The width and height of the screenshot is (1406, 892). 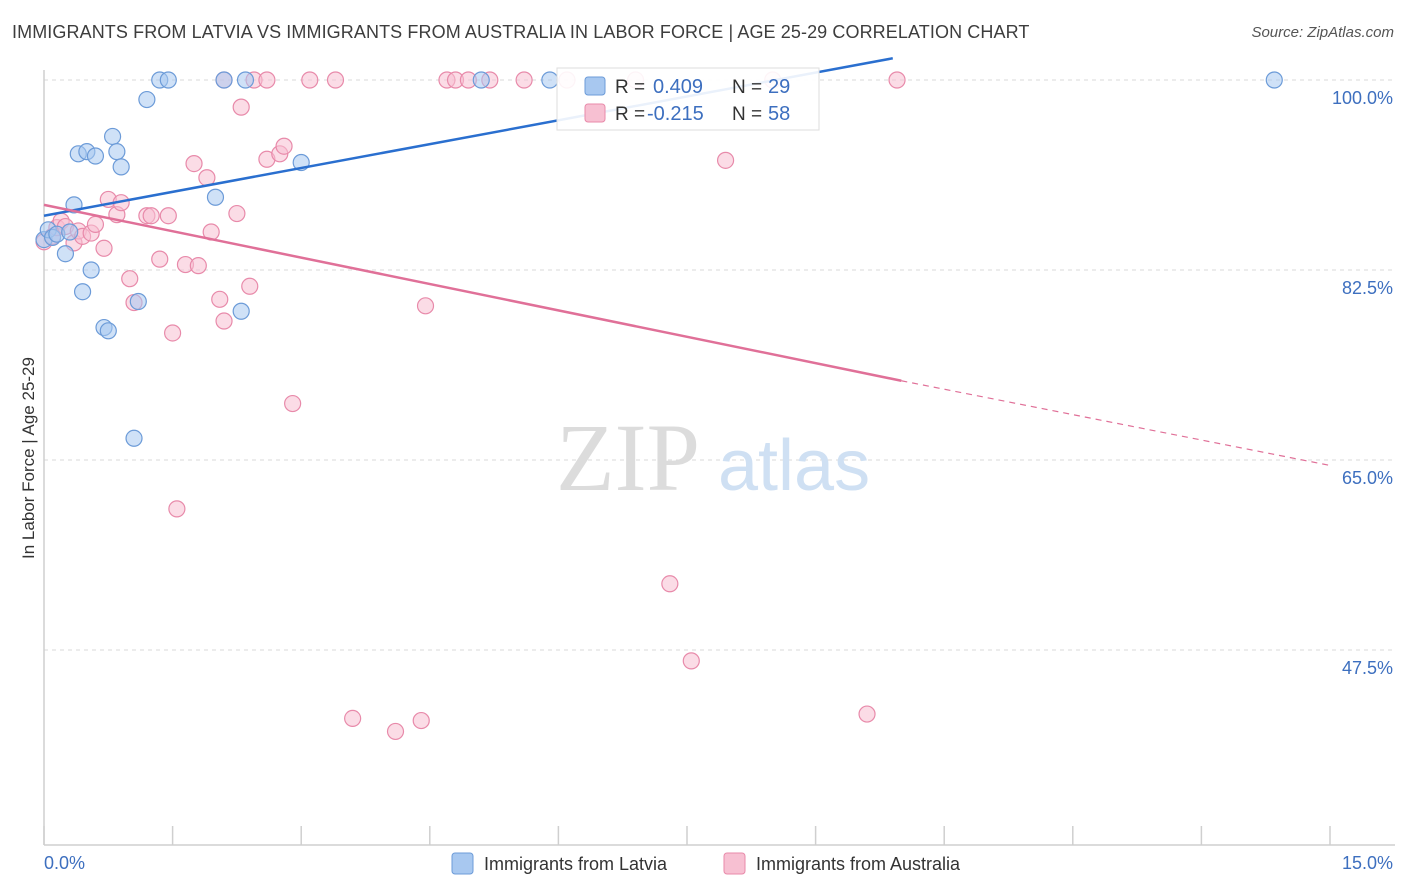 I want to click on legend-r-label-australia: R =, so click(x=630, y=114).